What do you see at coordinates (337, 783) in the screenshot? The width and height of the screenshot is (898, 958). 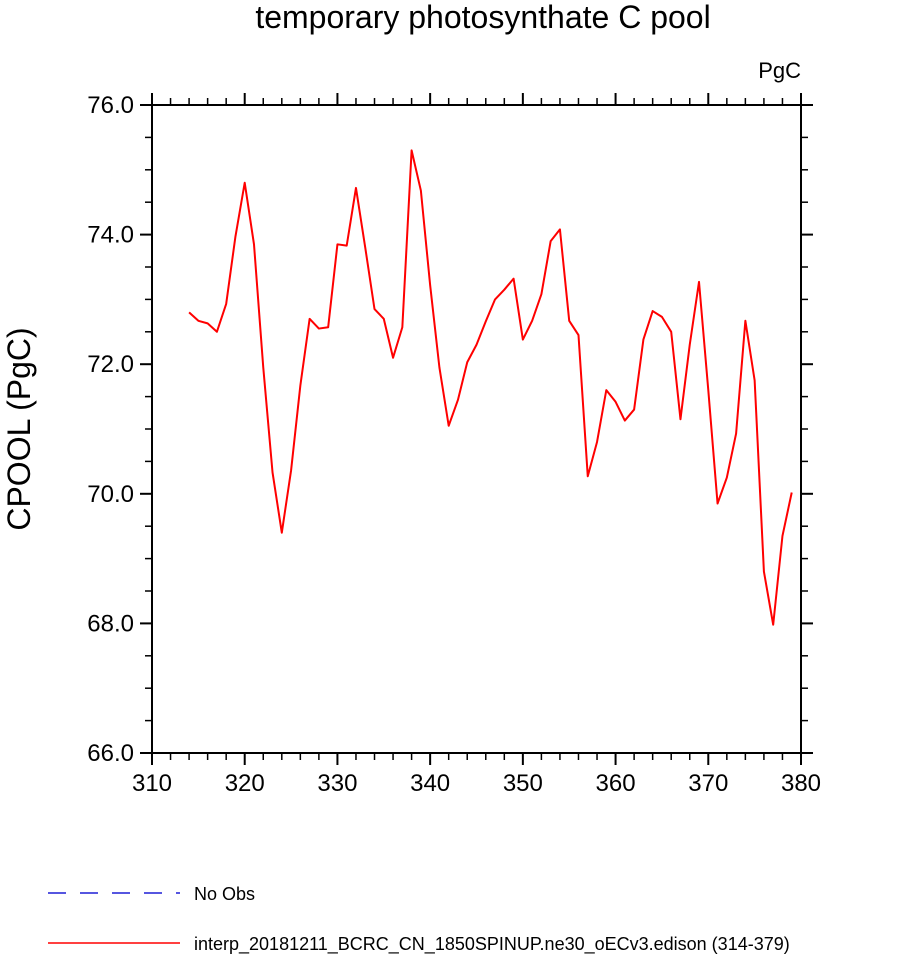 I see `x-tick-label: 330` at bounding box center [337, 783].